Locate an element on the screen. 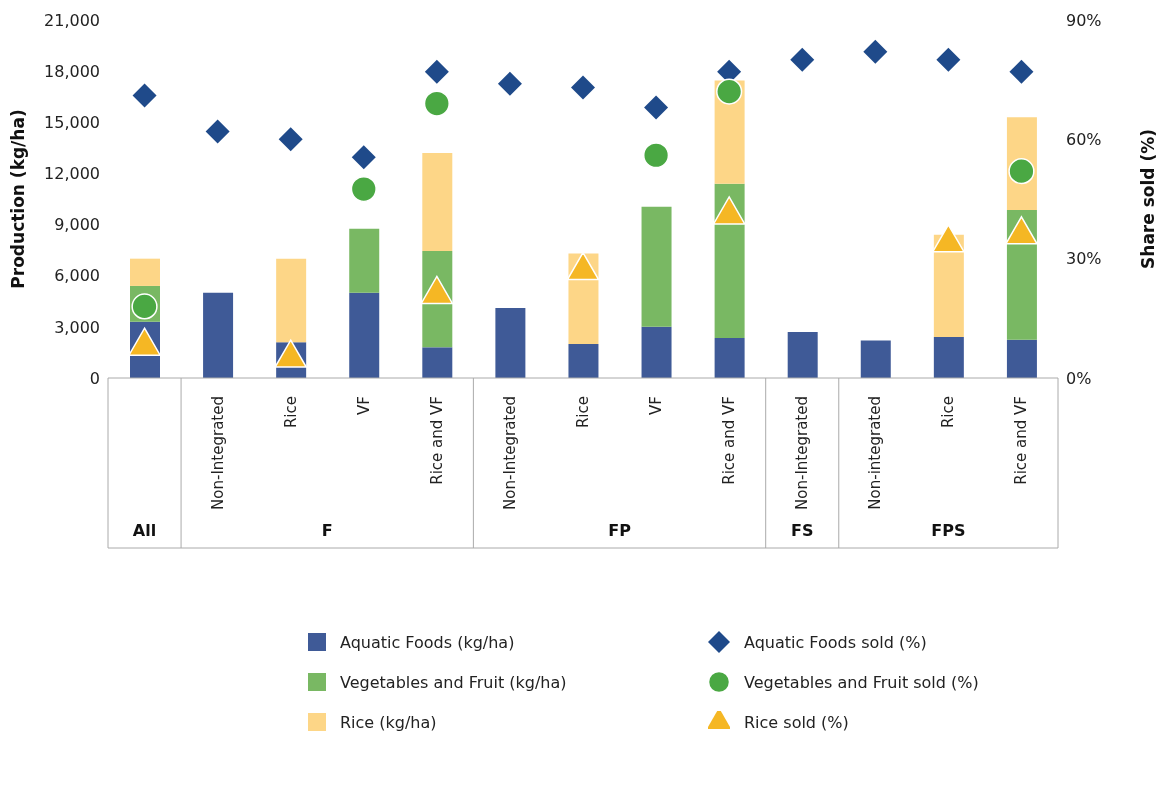  y2-tick-label: 90% is located at coordinates (1084, 20).